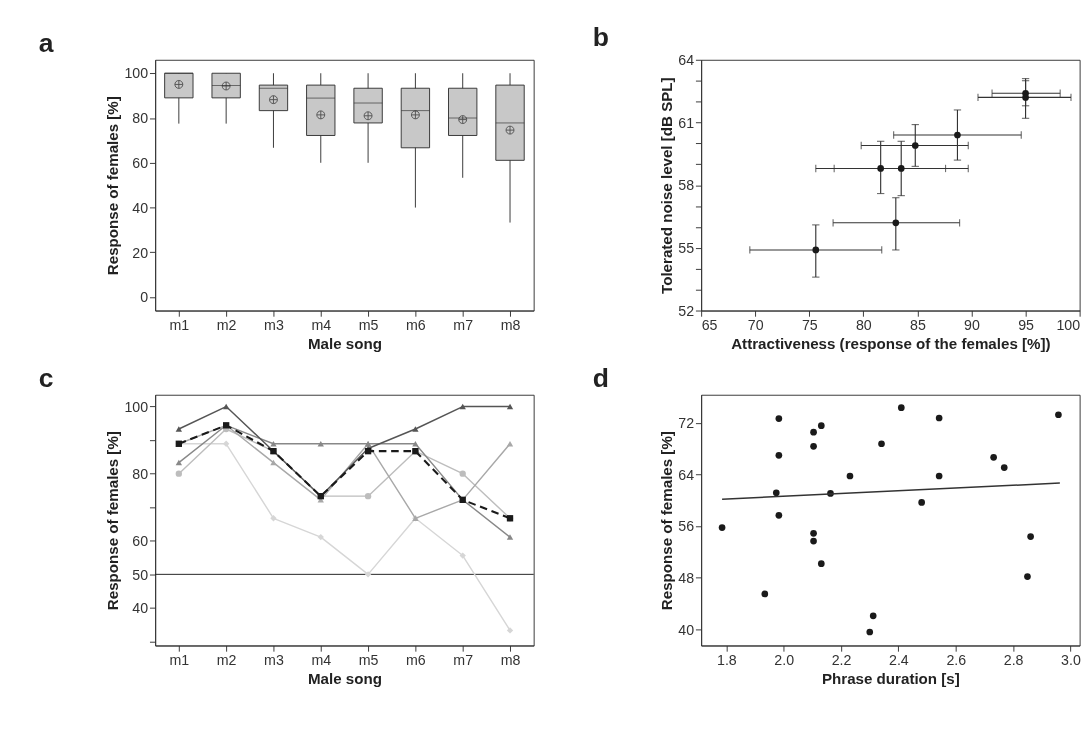 This screenshot has height=731, width=1091. What do you see at coordinates (46, 43) in the screenshot?
I see `chart-title: a` at bounding box center [46, 43].